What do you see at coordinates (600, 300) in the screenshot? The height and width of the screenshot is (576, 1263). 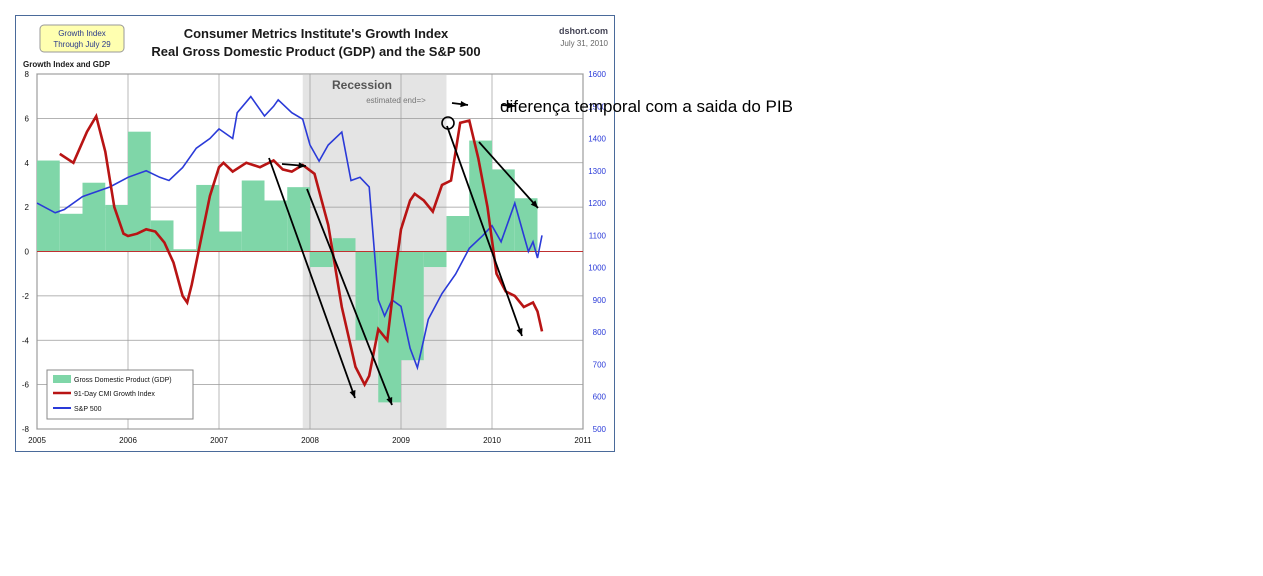 I see `y-right-tick-label: 900` at bounding box center [600, 300].